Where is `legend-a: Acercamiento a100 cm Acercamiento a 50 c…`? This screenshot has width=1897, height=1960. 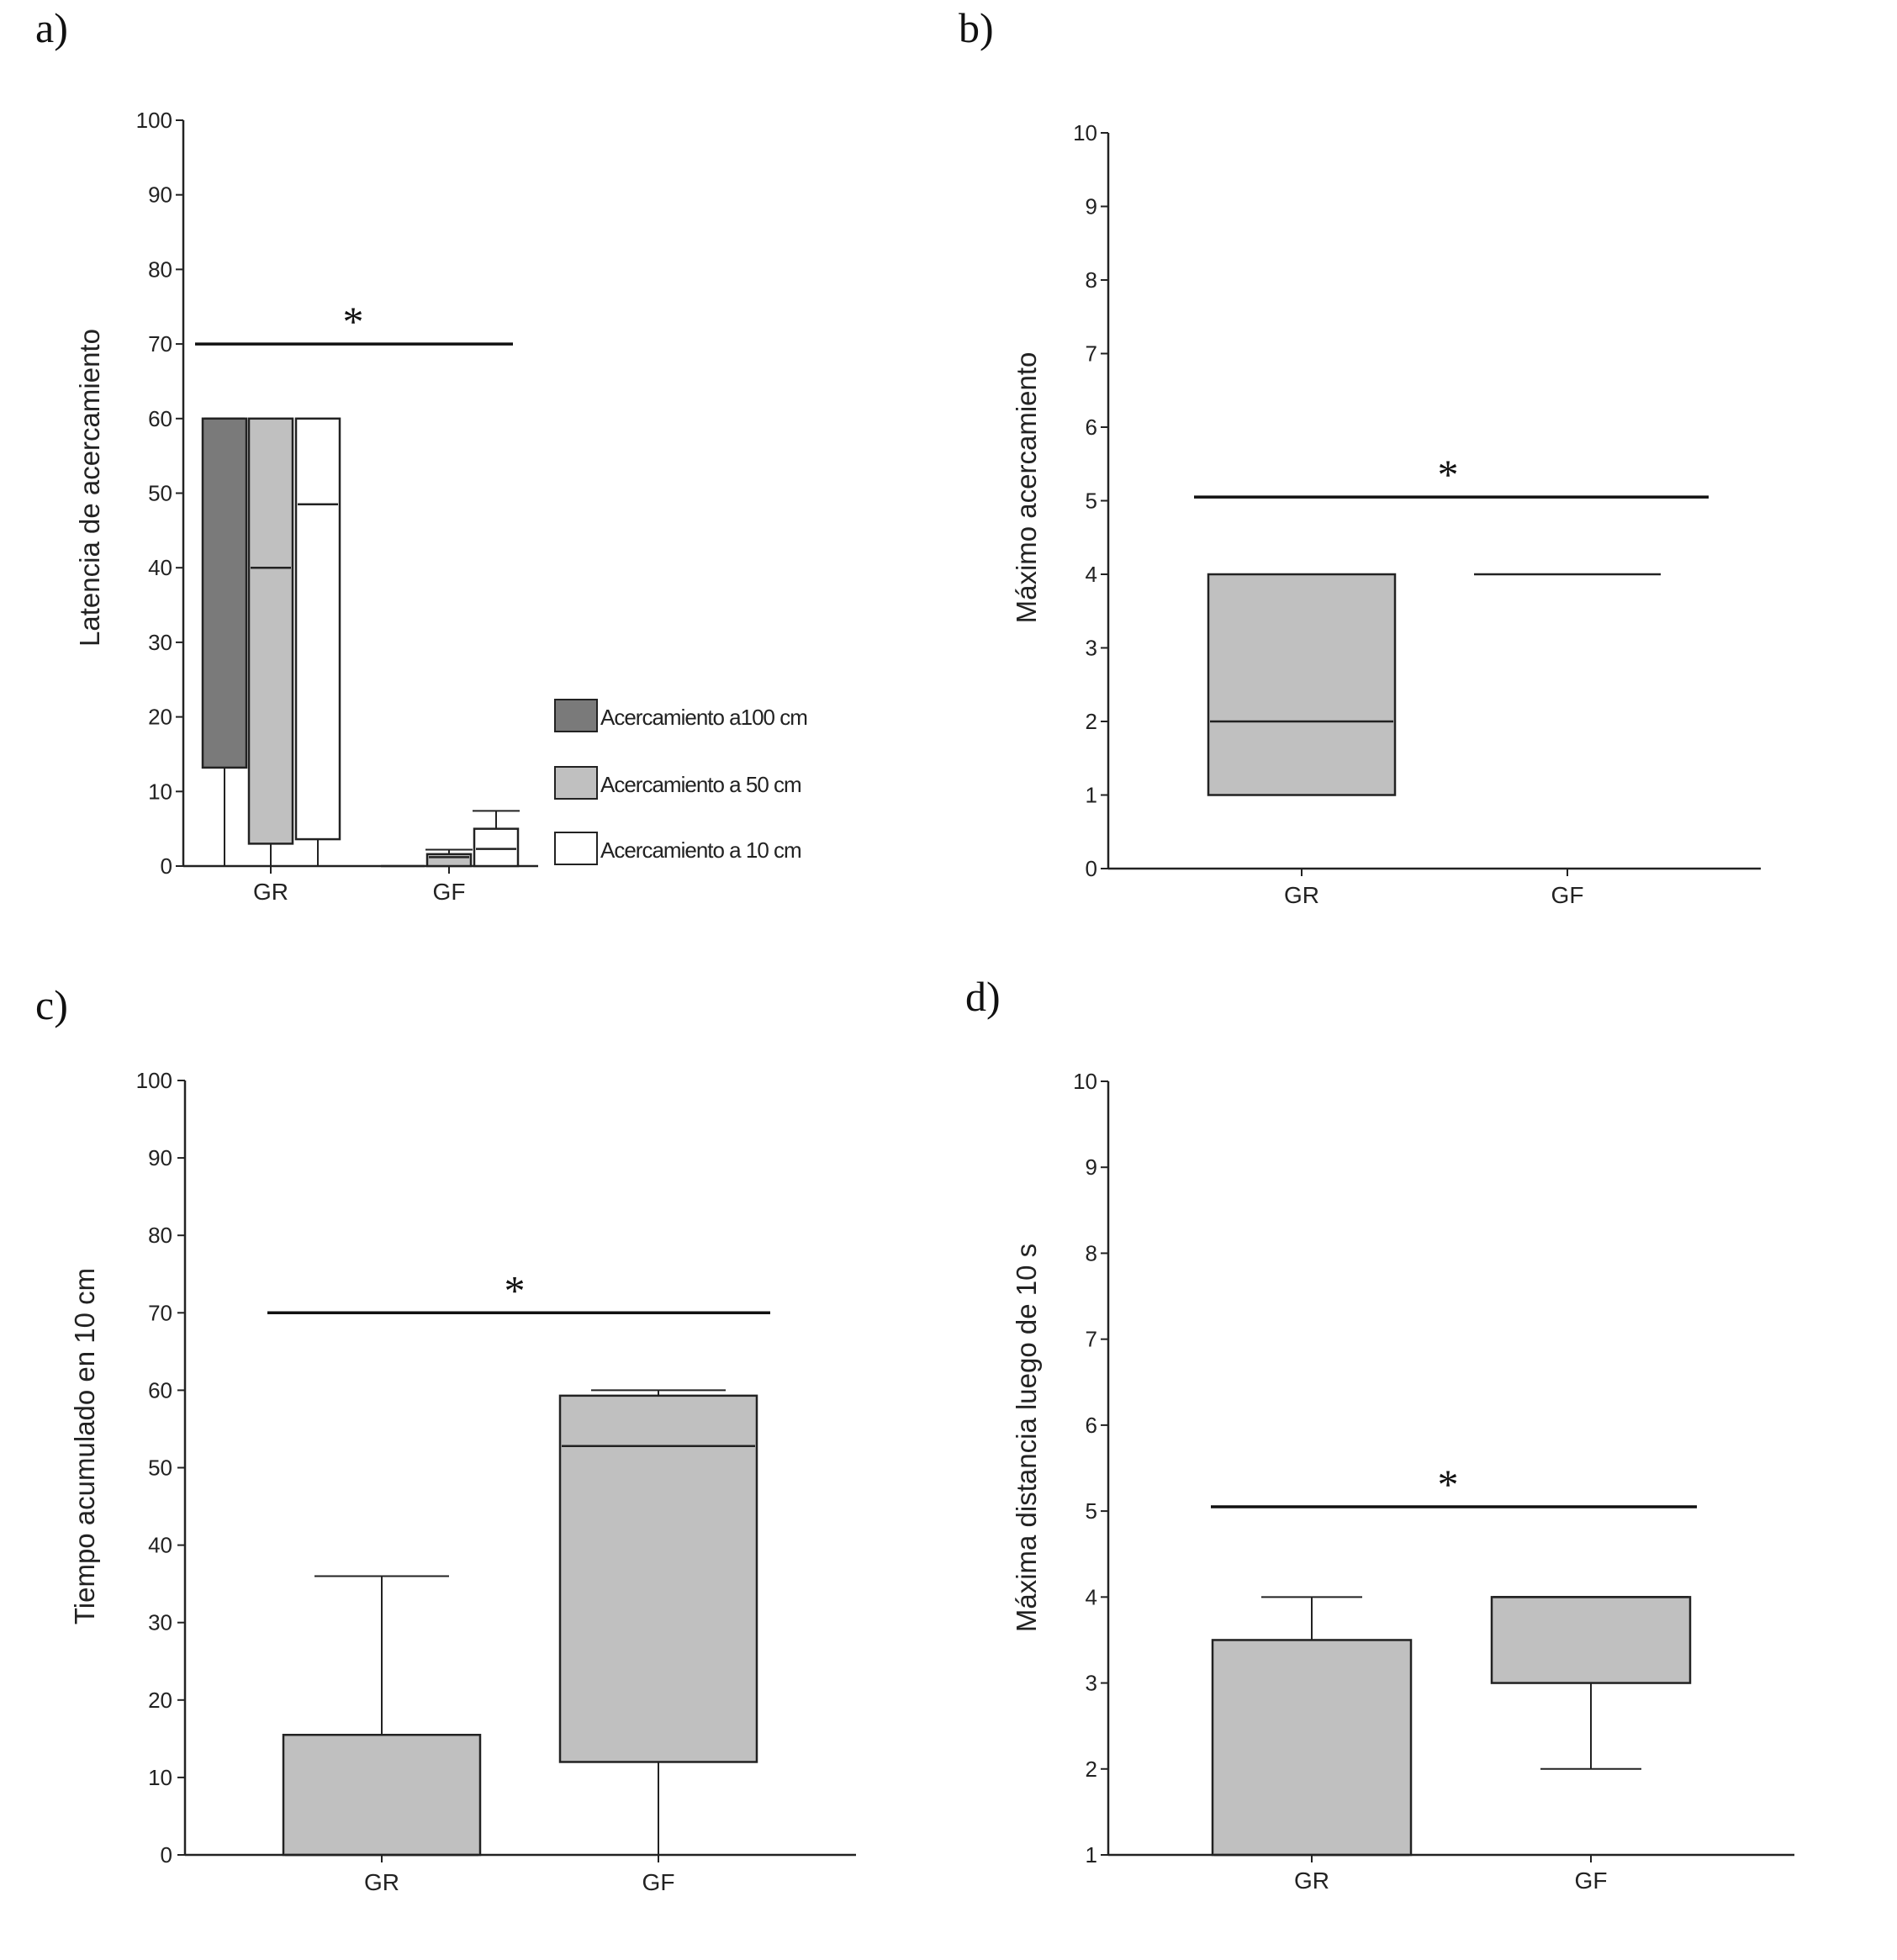 legend-a: Acercamiento a100 cm Acercamiento a 50 c… is located at coordinates (681, 782).